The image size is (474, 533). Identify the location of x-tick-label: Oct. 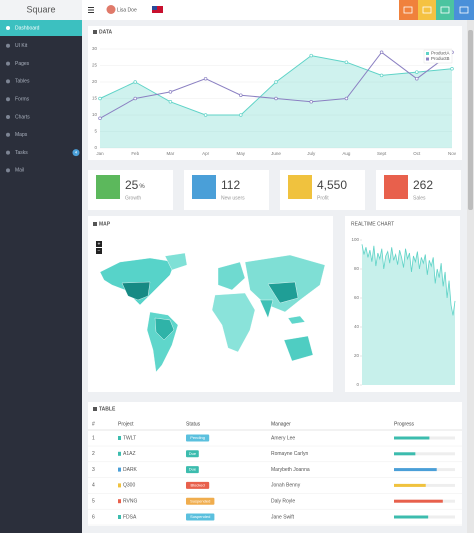
(417, 153).